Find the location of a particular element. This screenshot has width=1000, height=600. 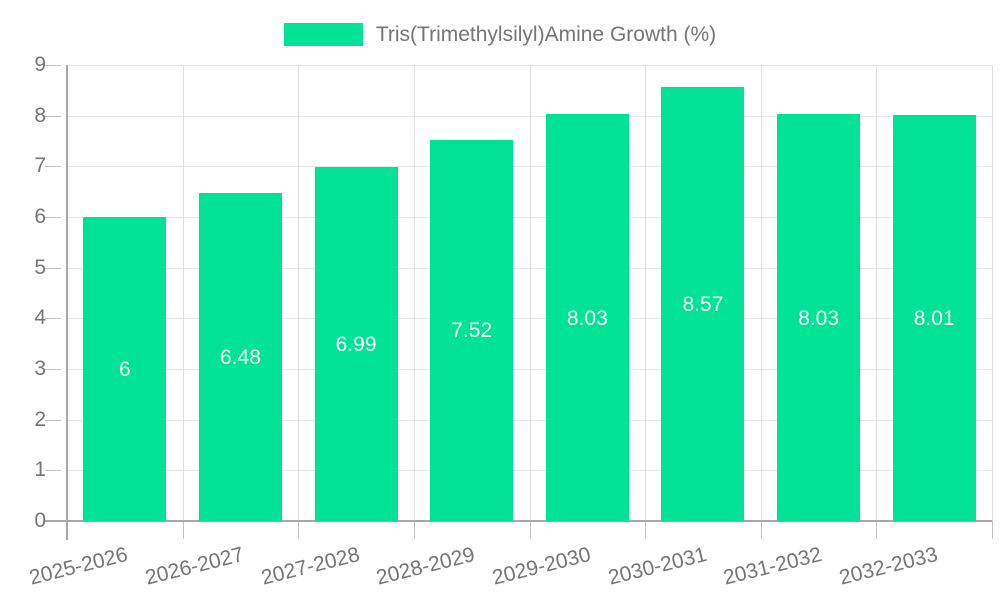

legend-label: Tris(Trimethylsilyl)Amine Growth (%) is located at coordinates (546, 34).